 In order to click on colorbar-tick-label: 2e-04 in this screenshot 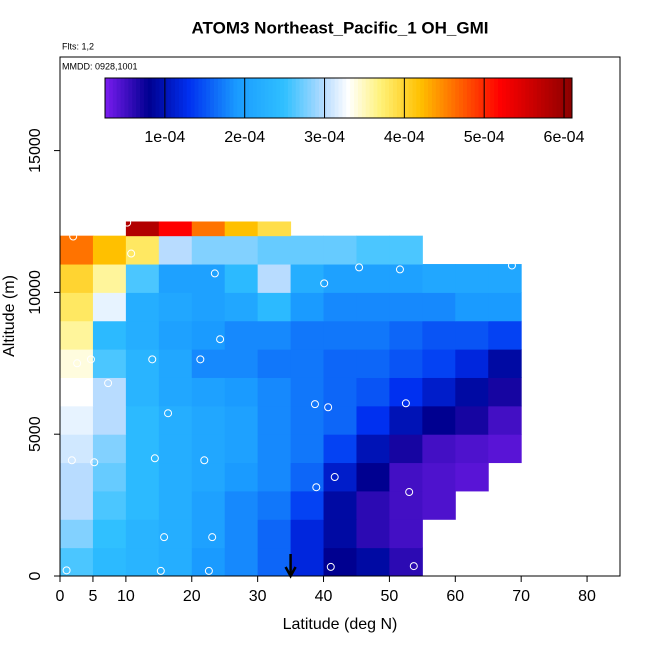, I will do `click(244, 137)`.